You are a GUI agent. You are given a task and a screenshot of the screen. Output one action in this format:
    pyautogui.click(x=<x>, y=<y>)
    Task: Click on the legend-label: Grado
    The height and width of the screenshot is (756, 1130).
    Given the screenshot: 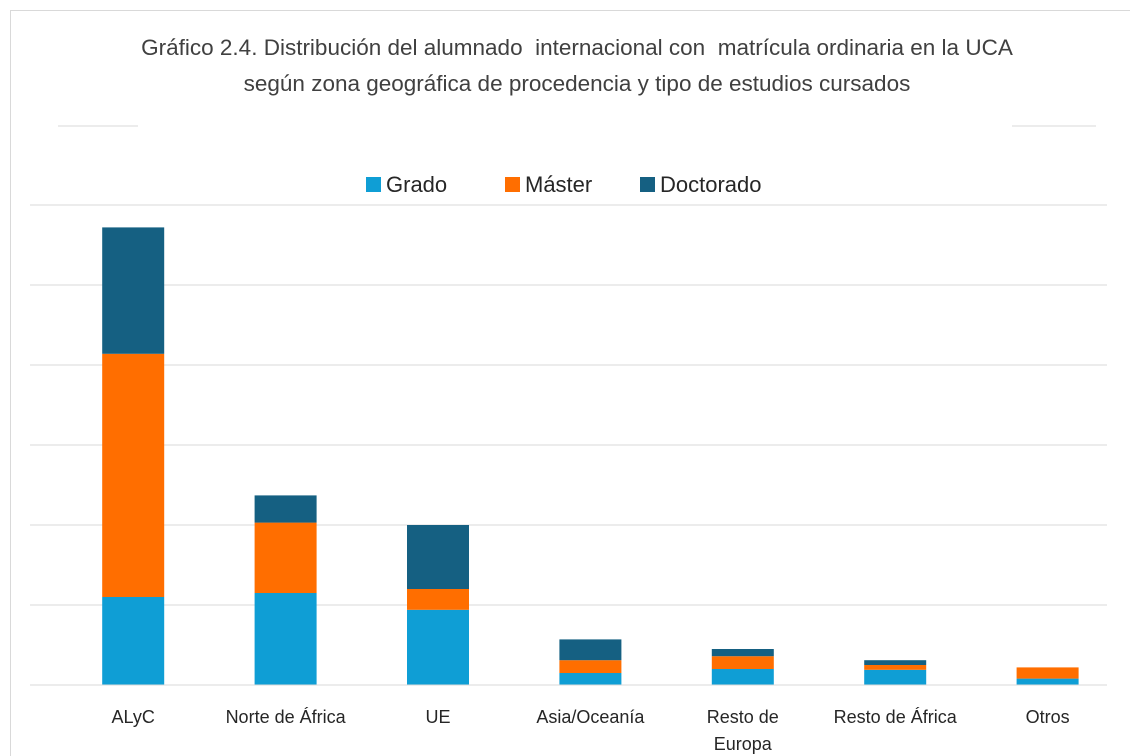 What is the action you would take?
    pyautogui.click(x=417, y=184)
    